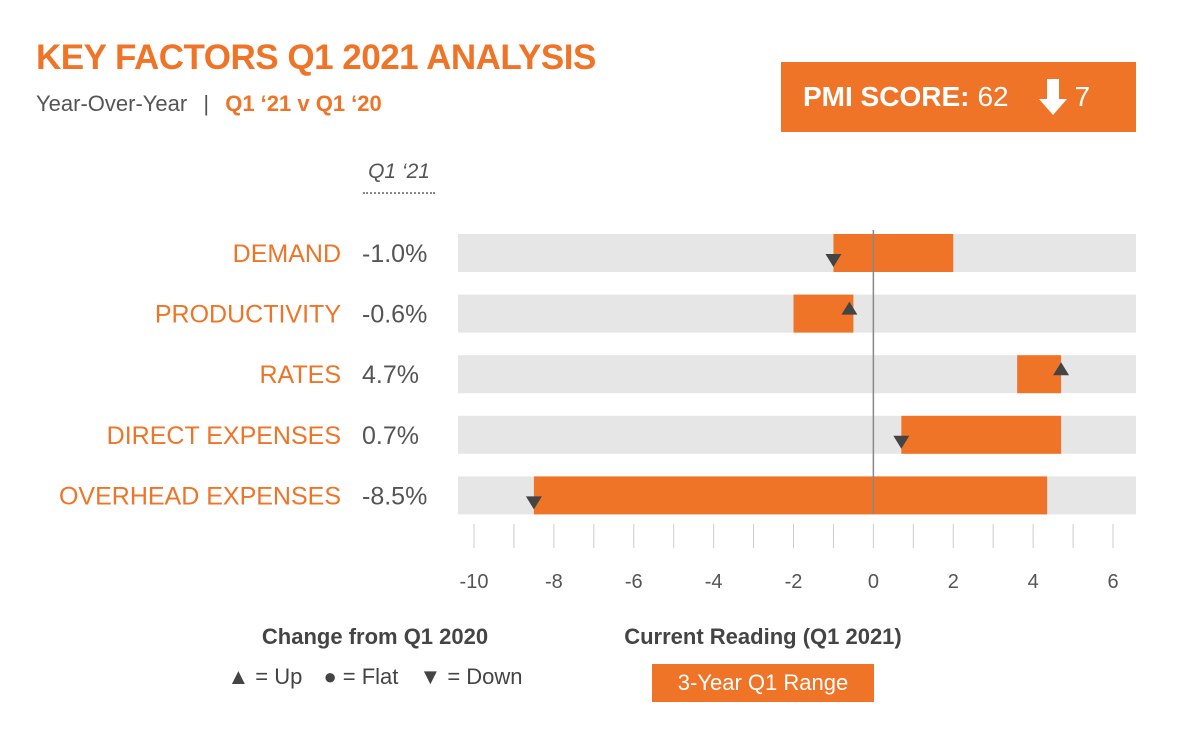 The image size is (1179, 732). What do you see at coordinates (873, 582) in the screenshot?
I see `x-tick-label: 0` at bounding box center [873, 582].